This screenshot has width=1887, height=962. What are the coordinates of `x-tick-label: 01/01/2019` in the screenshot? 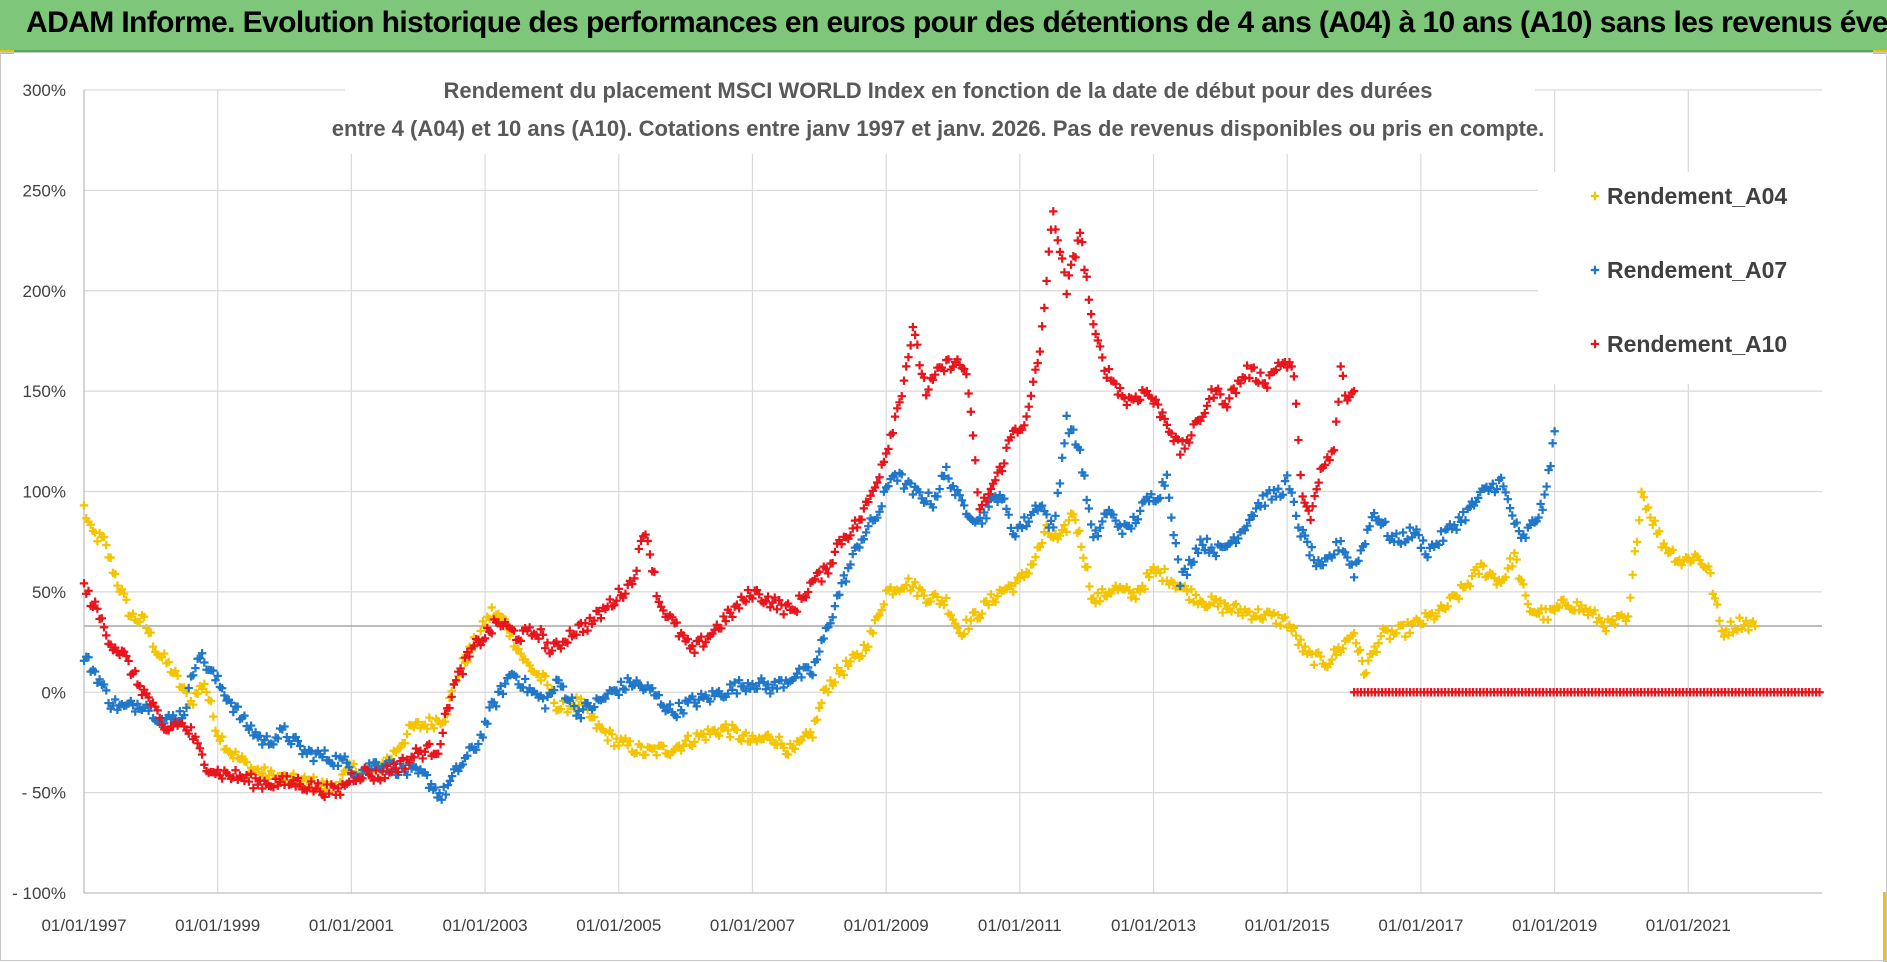 It's located at (1554, 925).